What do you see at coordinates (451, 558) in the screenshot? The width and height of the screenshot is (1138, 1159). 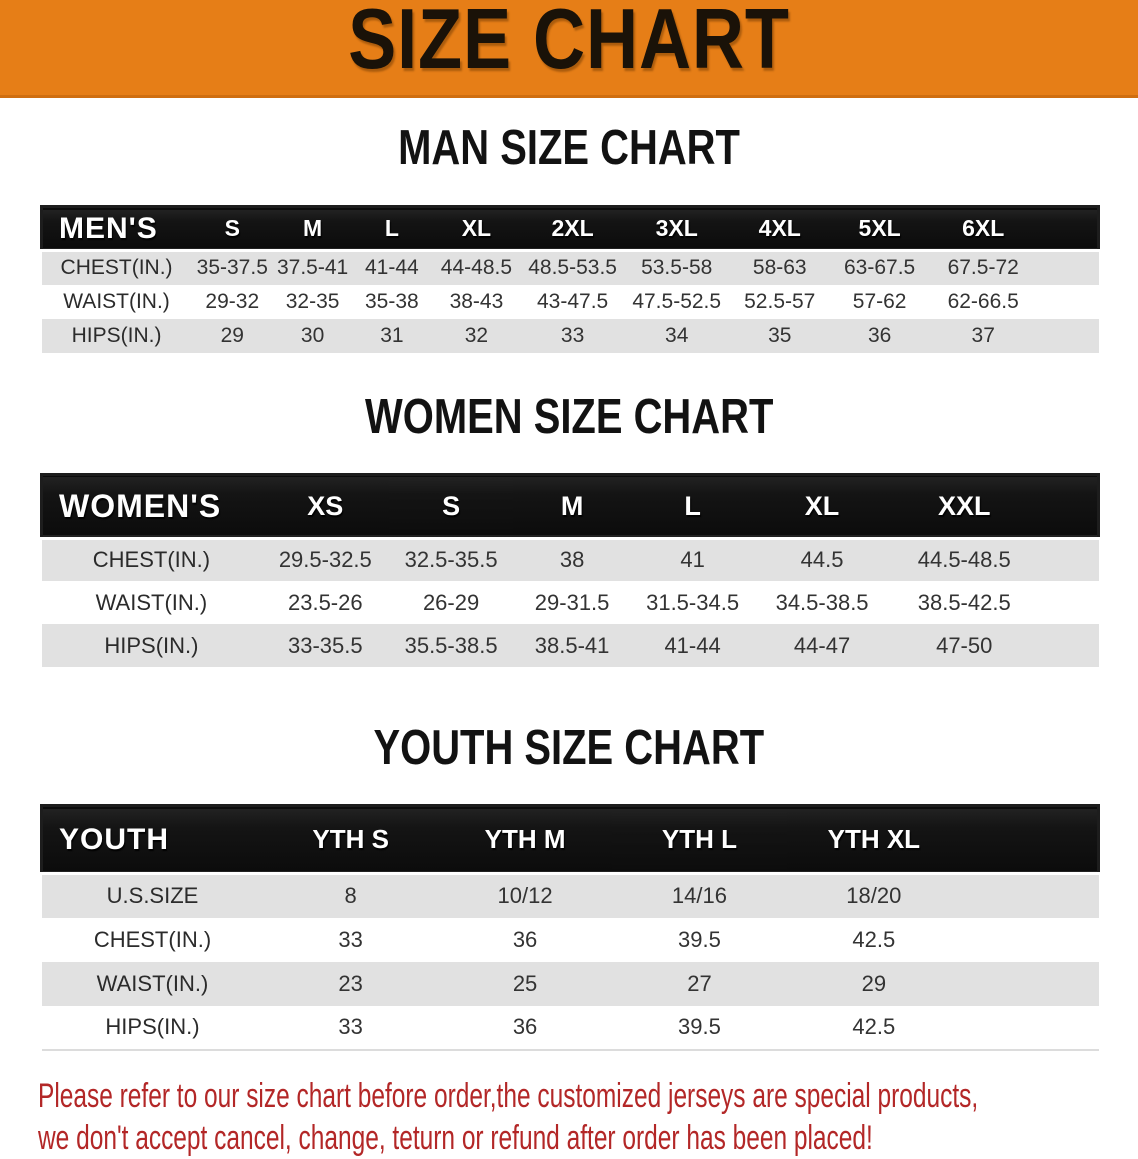 I see `womens-size-cell: 32.5-35.5` at bounding box center [451, 558].